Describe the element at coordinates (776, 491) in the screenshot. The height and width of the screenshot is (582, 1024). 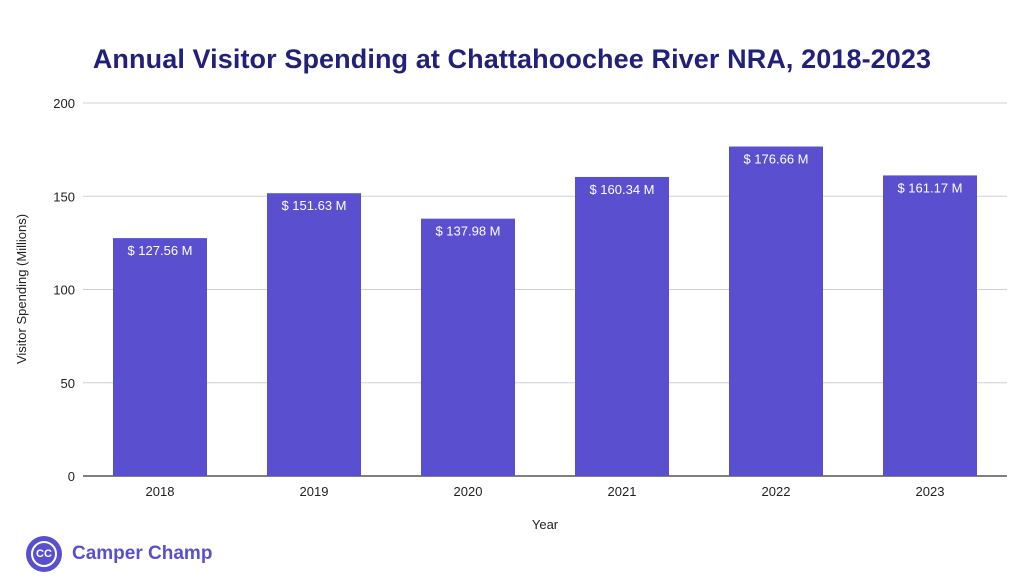
I see `x-tick-label: 2022` at that location.